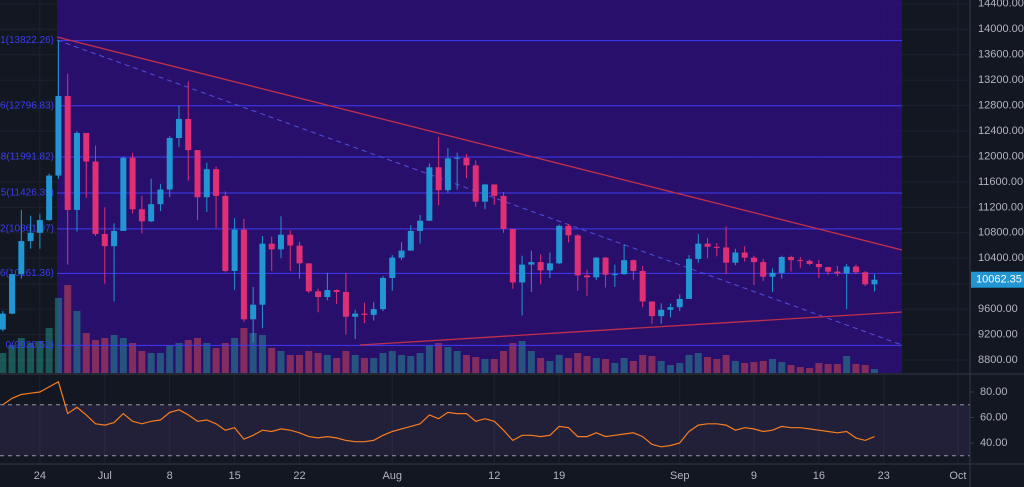 This screenshot has width=1024, height=487. Describe the element at coordinates (27, 157) in the screenshot. I see `fib-label: 0.618(11991.82)` at that location.